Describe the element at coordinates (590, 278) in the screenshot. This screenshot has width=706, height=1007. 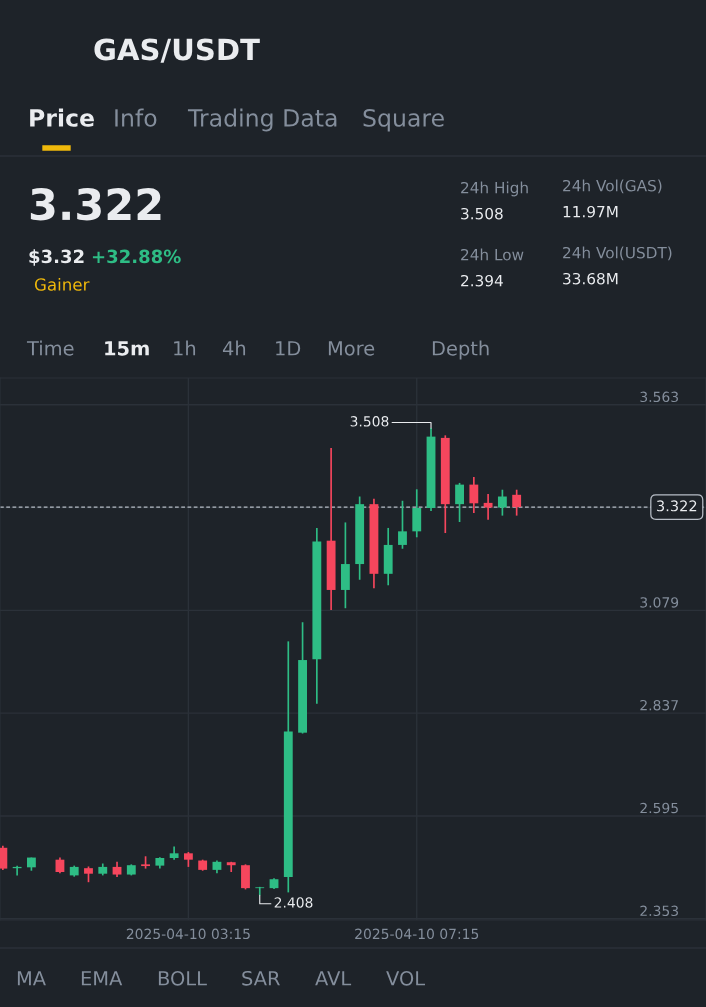
I see `text: 33.68M` at that location.